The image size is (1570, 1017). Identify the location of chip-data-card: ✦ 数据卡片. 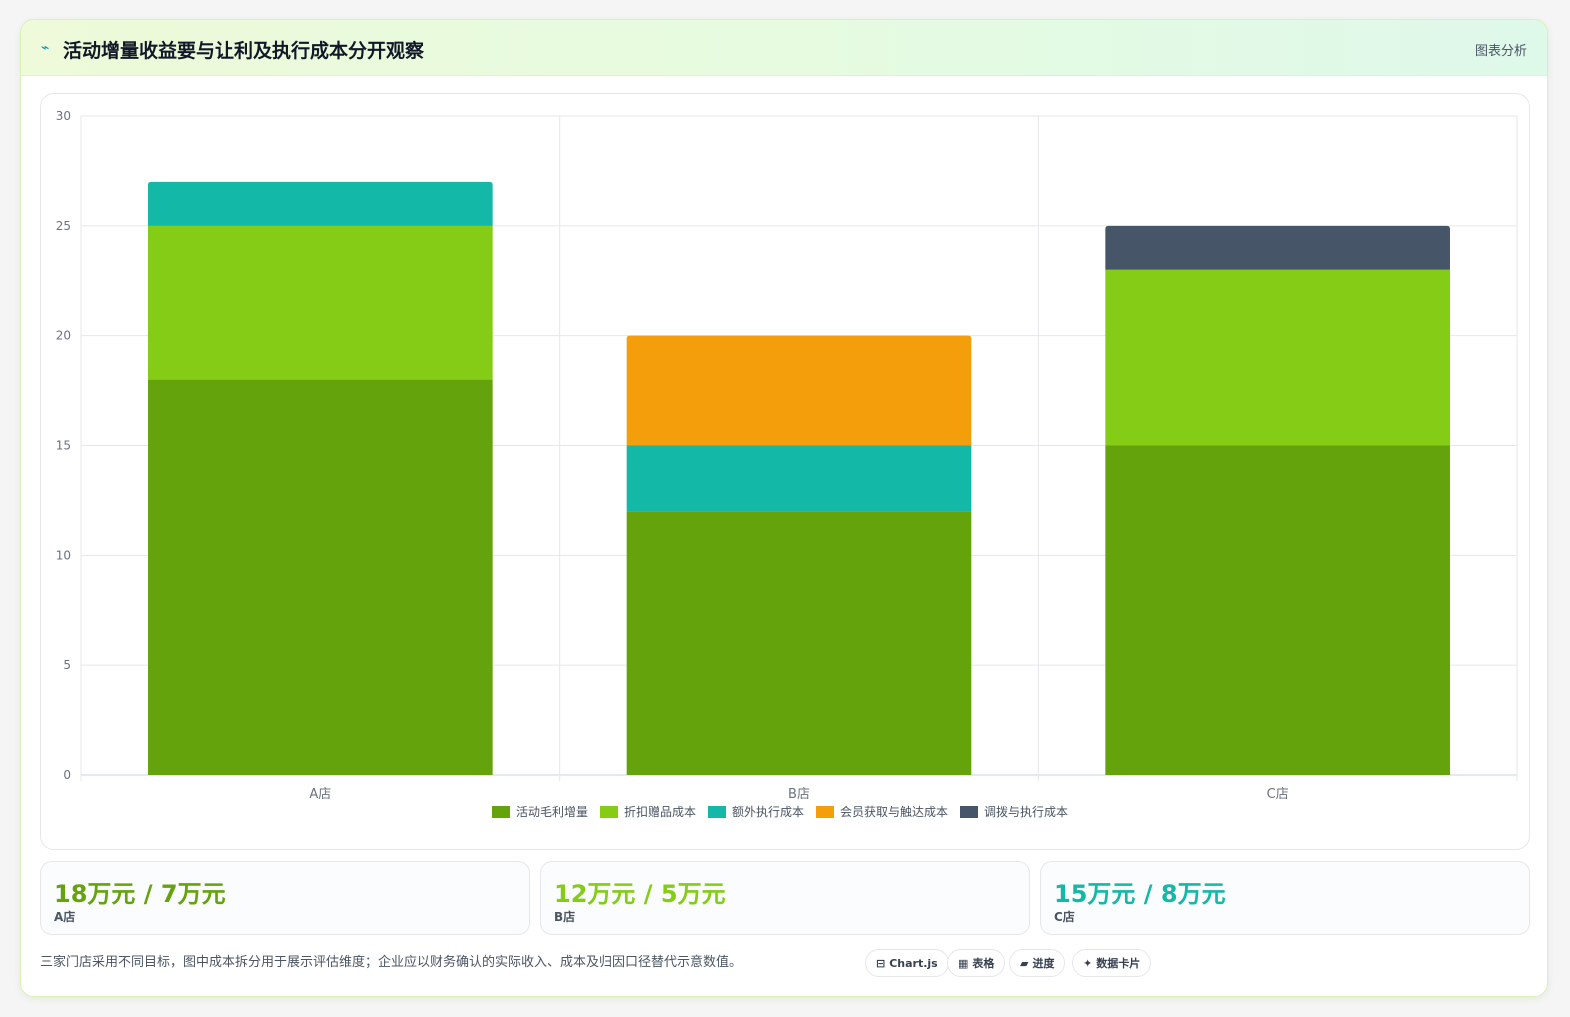
(1112, 963).